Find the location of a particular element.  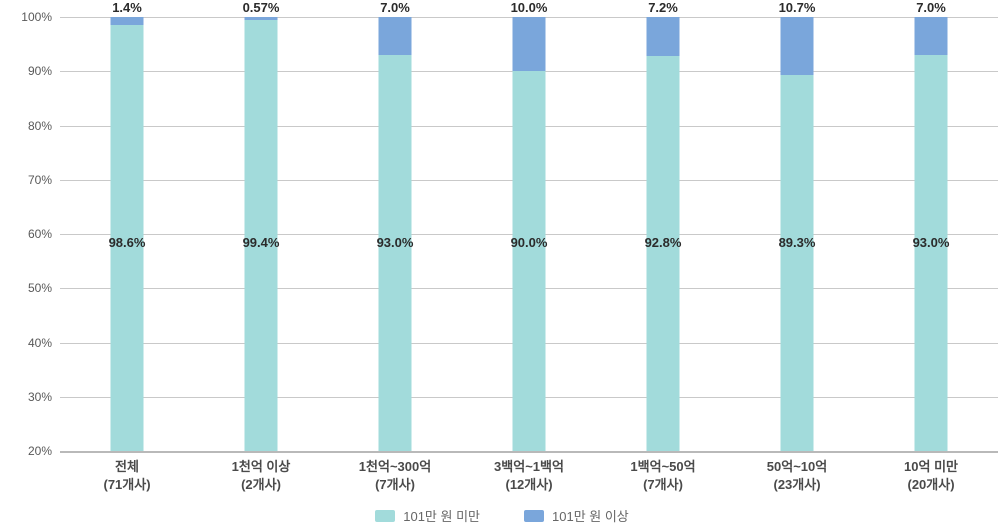

category-name: 1백억~50억 is located at coordinates (663, 466).